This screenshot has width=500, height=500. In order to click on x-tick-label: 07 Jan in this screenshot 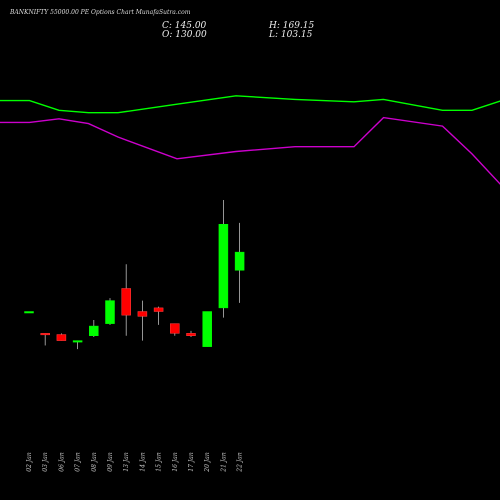, I will do `click(78, 462)`.